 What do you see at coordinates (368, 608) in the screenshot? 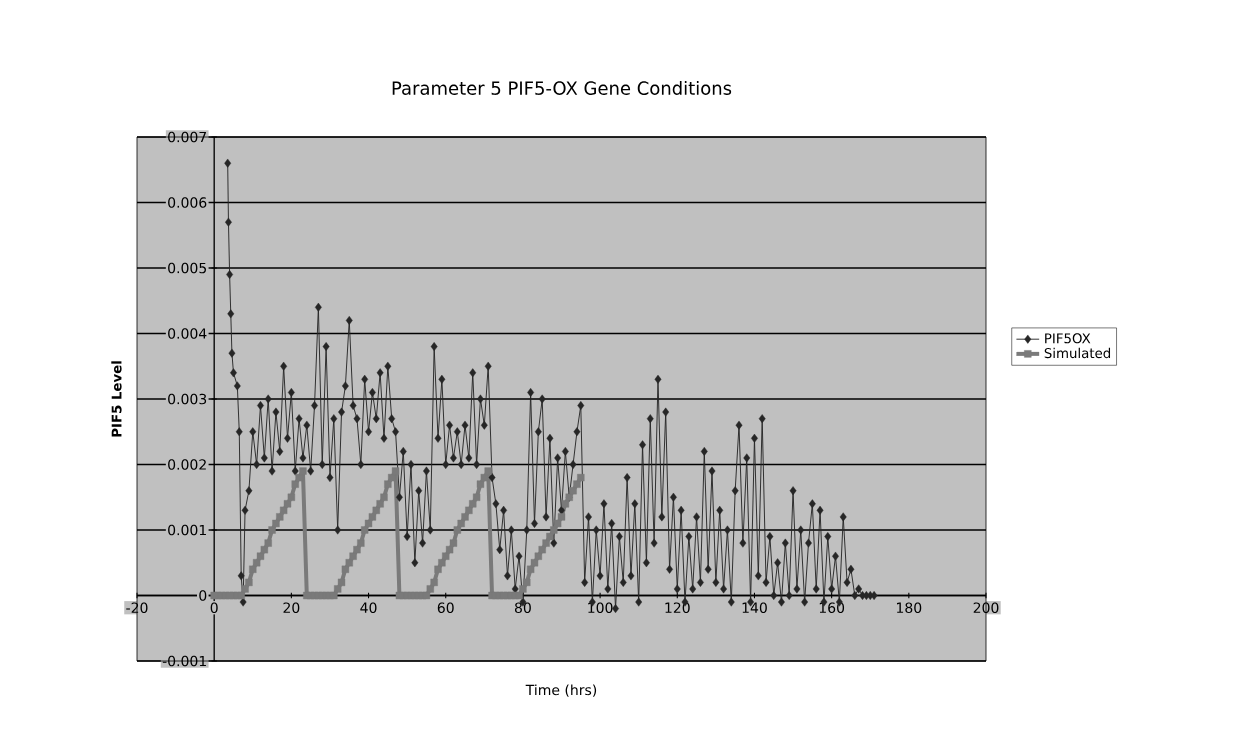
I see `x-tick-label: 40` at bounding box center [368, 608].